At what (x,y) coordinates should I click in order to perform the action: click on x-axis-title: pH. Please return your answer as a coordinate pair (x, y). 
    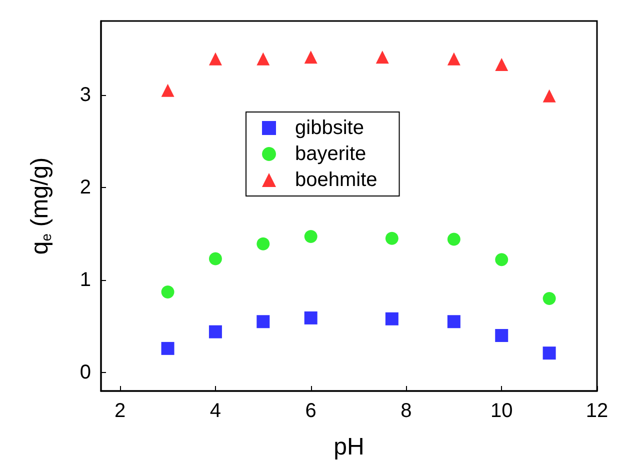
    Looking at the image, I should click on (349, 447).